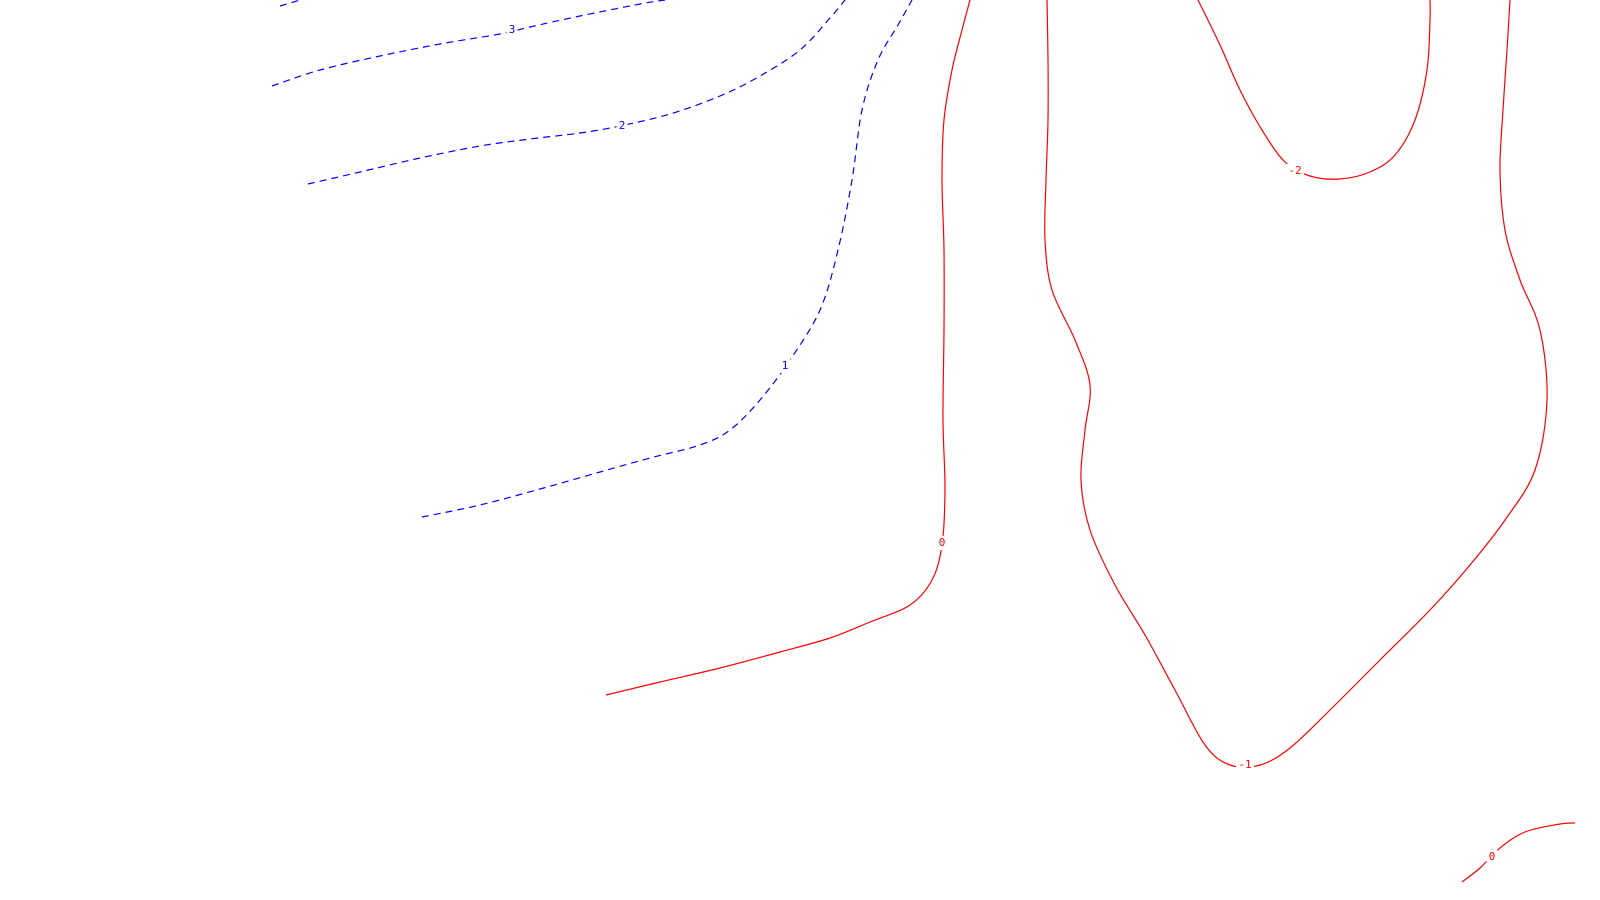 Image resolution: width=1600 pixels, height=900 pixels. I want to click on contour-label-1: 1, so click(785, 365).